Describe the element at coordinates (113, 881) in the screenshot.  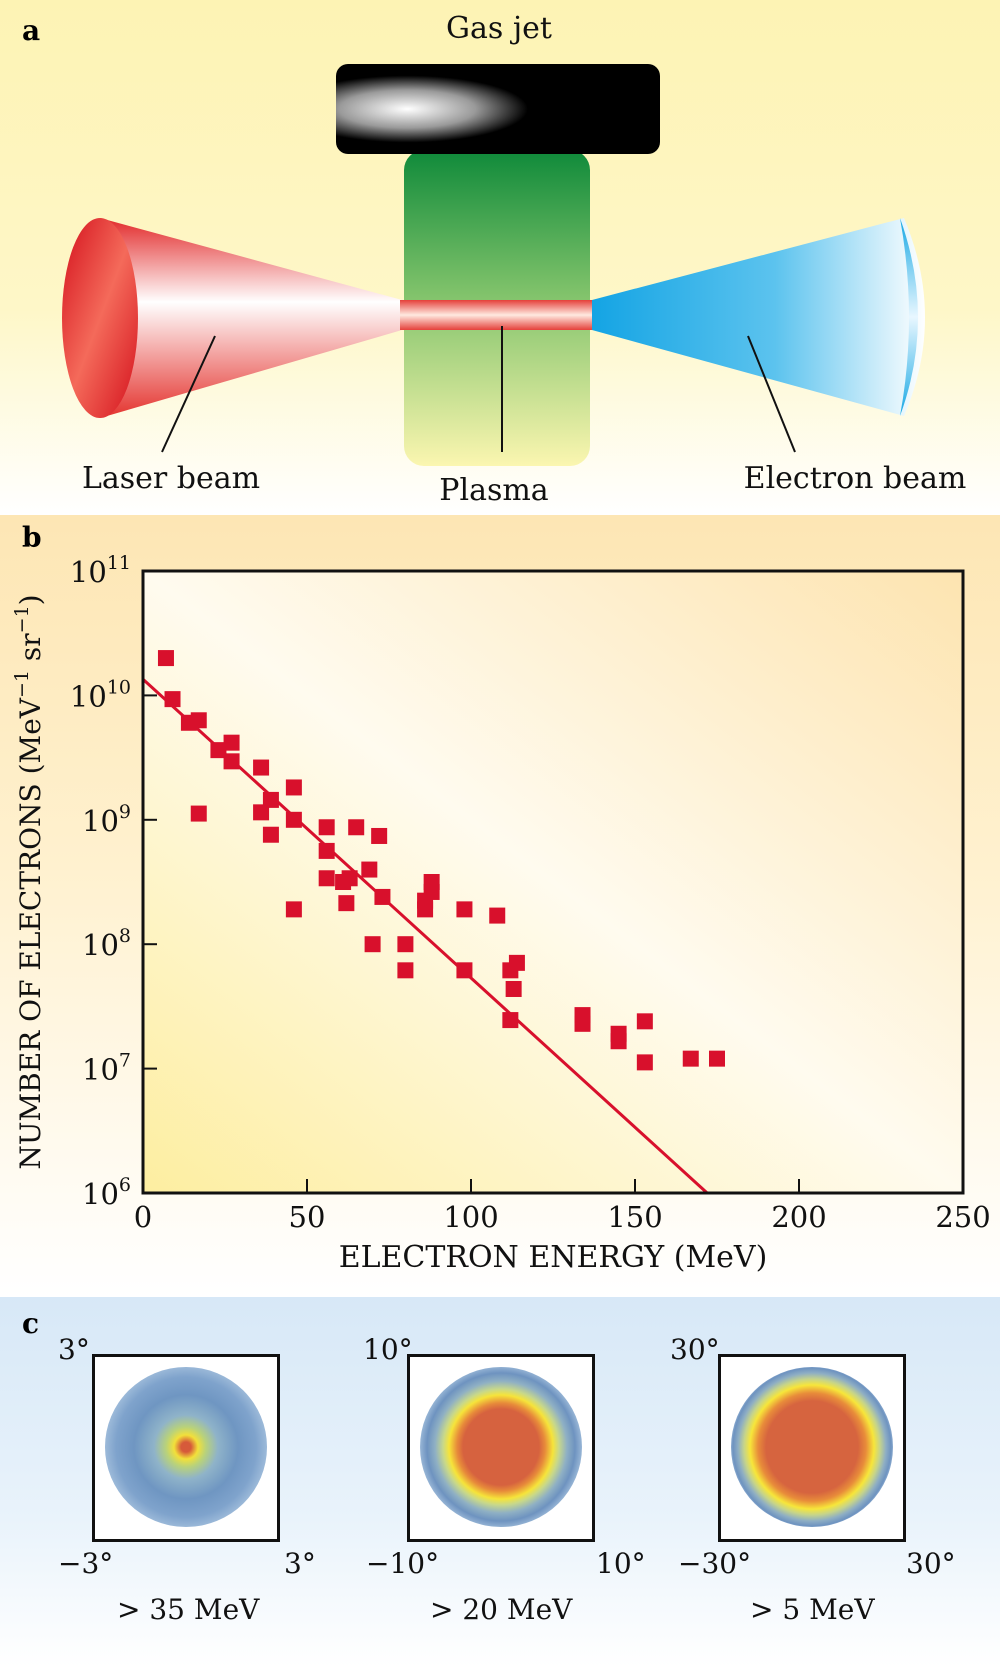
I see `y-axis-ticks: 10⁶ 10⁷ 10⁸ 10⁹ 1010 10¹¹` at that location.